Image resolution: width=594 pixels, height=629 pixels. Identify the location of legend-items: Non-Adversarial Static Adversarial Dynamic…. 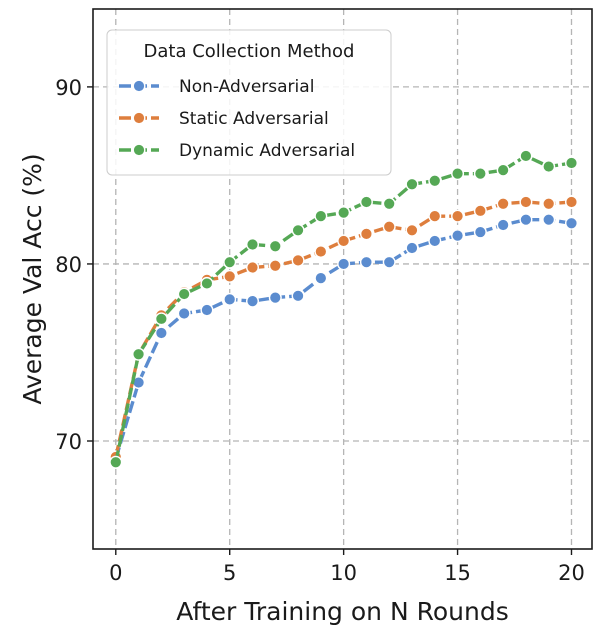
(237, 119).